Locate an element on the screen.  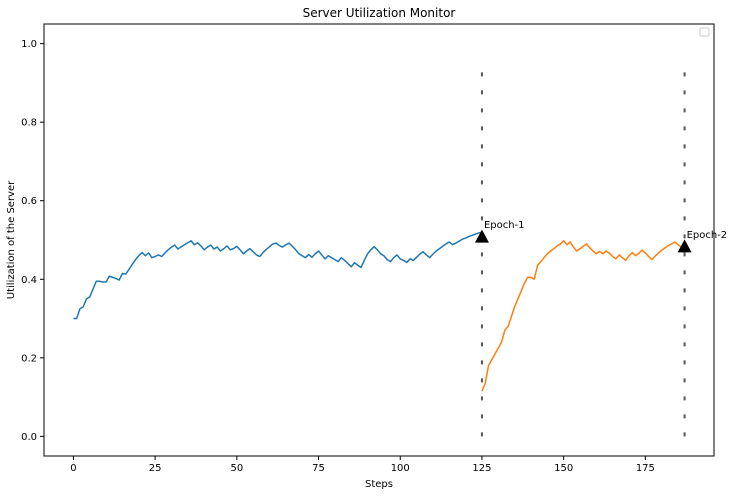
y-tick-label: 0.0 is located at coordinates (29, 437).